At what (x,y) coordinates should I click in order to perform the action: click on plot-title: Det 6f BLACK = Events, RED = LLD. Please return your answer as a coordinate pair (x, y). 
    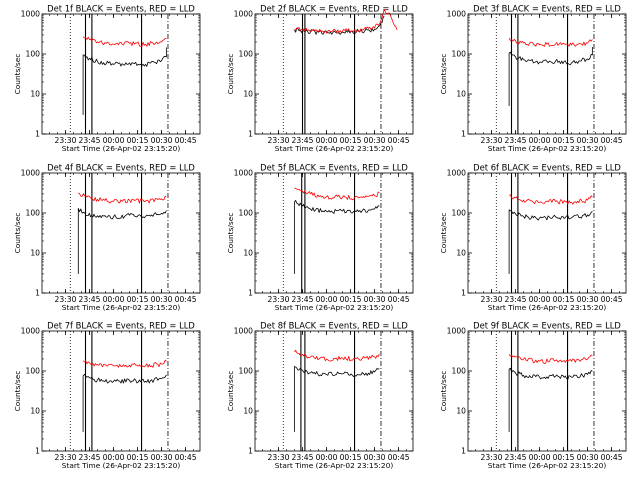
    Looking at the image, I should click on (547, 168).